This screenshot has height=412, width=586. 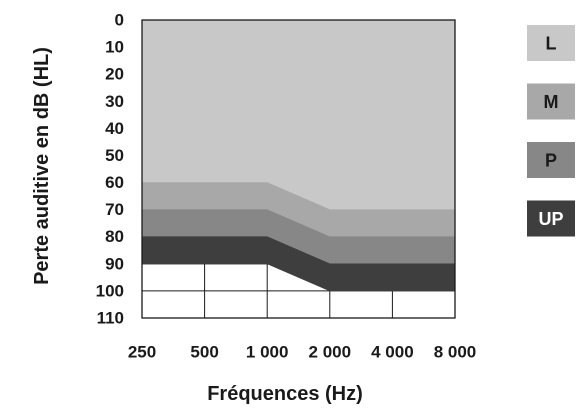 What do you see at coordinates (119, 20) in the screenshot?
I see `y-tick-label: 0` at bounding box center [119, 20].